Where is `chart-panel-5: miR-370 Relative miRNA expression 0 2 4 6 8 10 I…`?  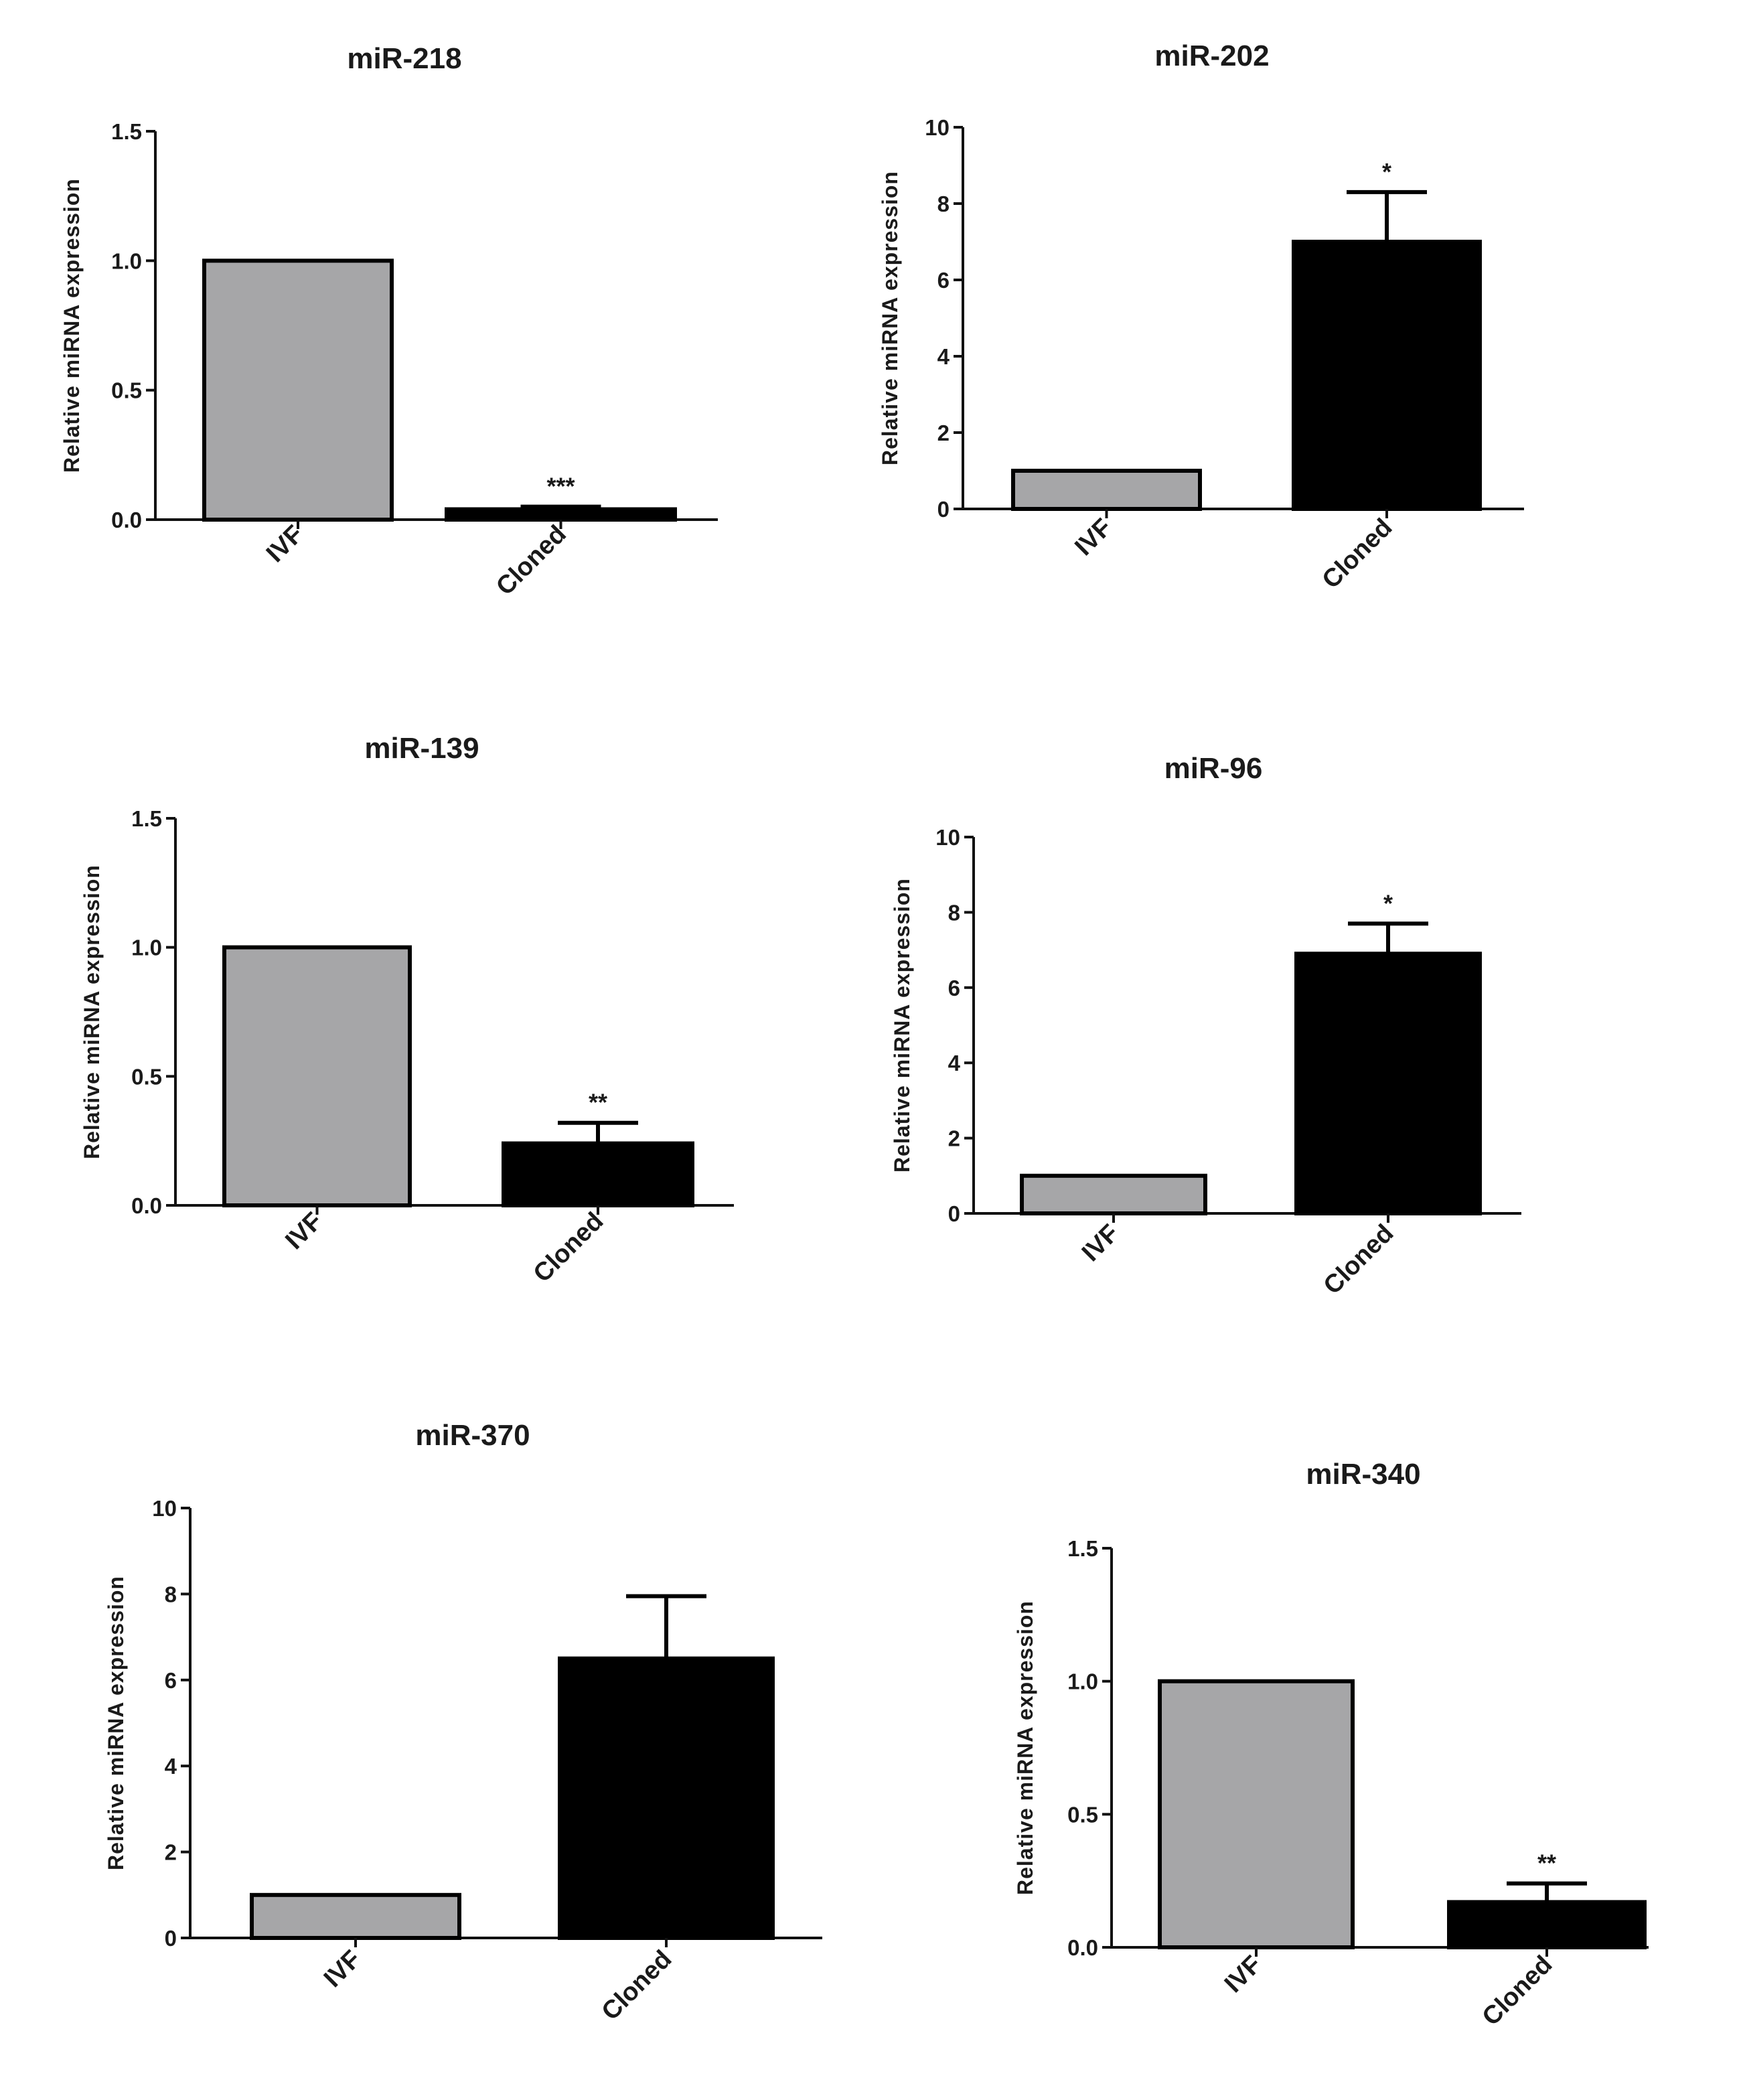
chart-panel-5: miR-370 Relative miRNA expression 0 2 4 6 8 10 I… is located at coordinates (463, 1722).